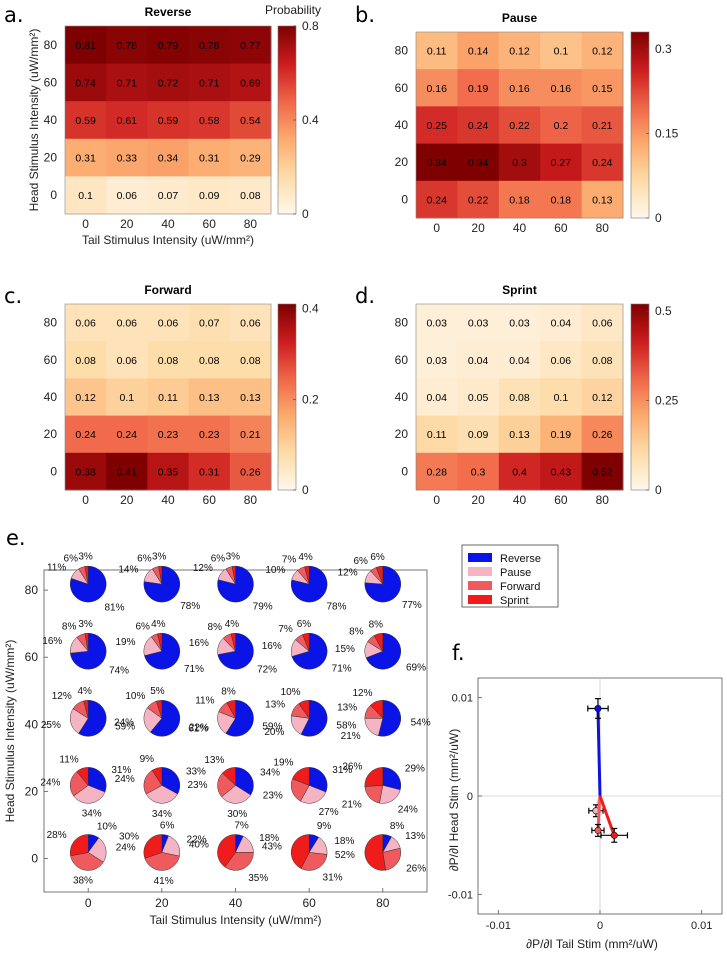 The image size is (727, 962). Describe the element at coordinates (342, 770) in the screenshot. I see `pie-percent-label: 31%` at that location.